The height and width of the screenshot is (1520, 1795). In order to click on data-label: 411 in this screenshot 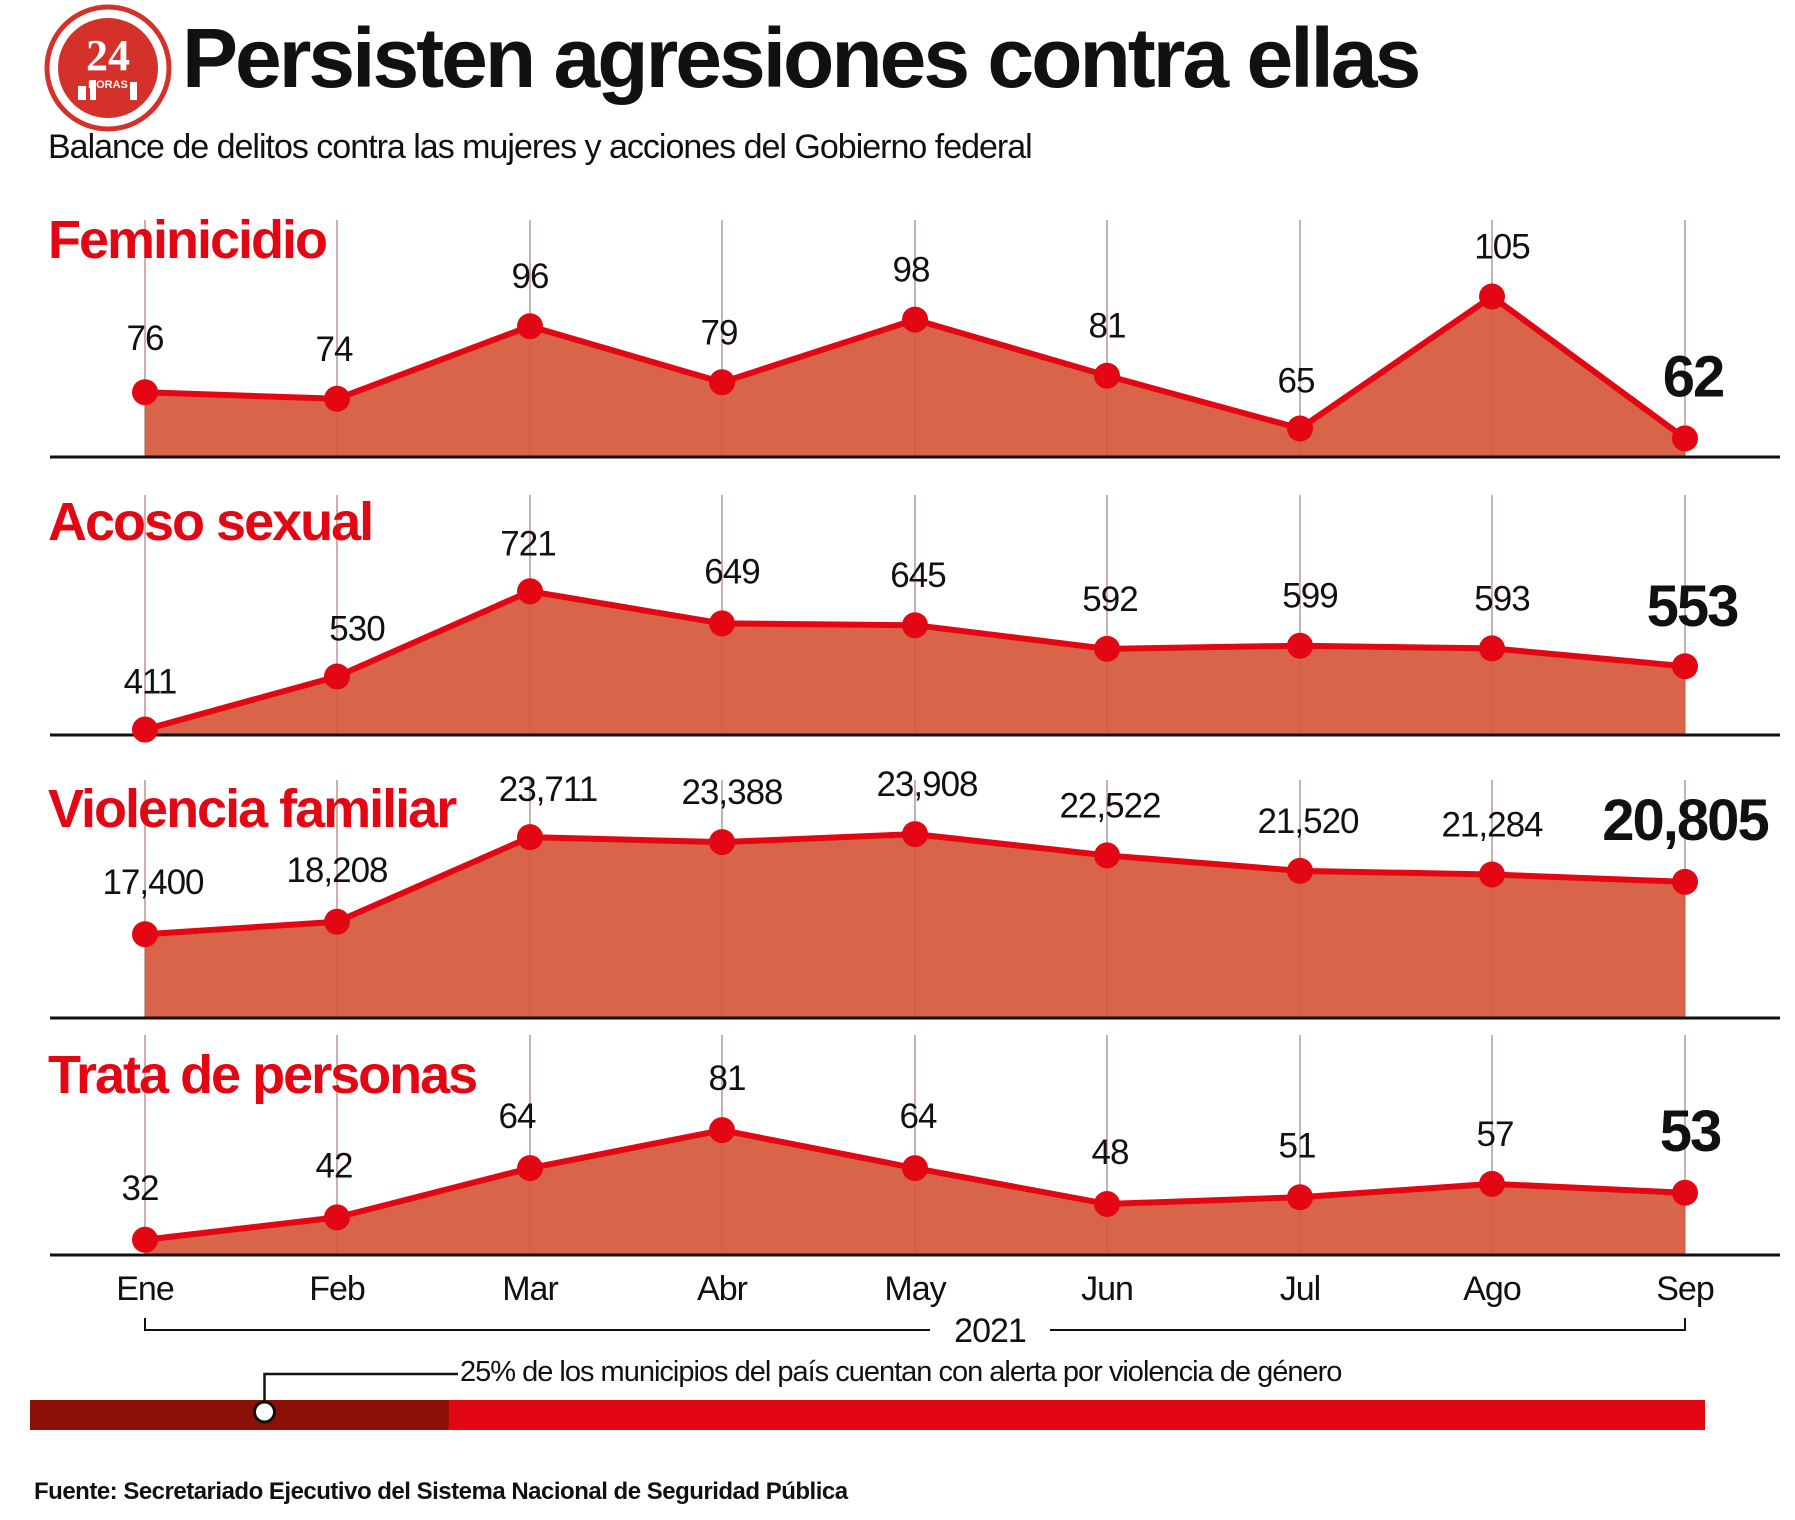, I will do `click(150, 682)`.